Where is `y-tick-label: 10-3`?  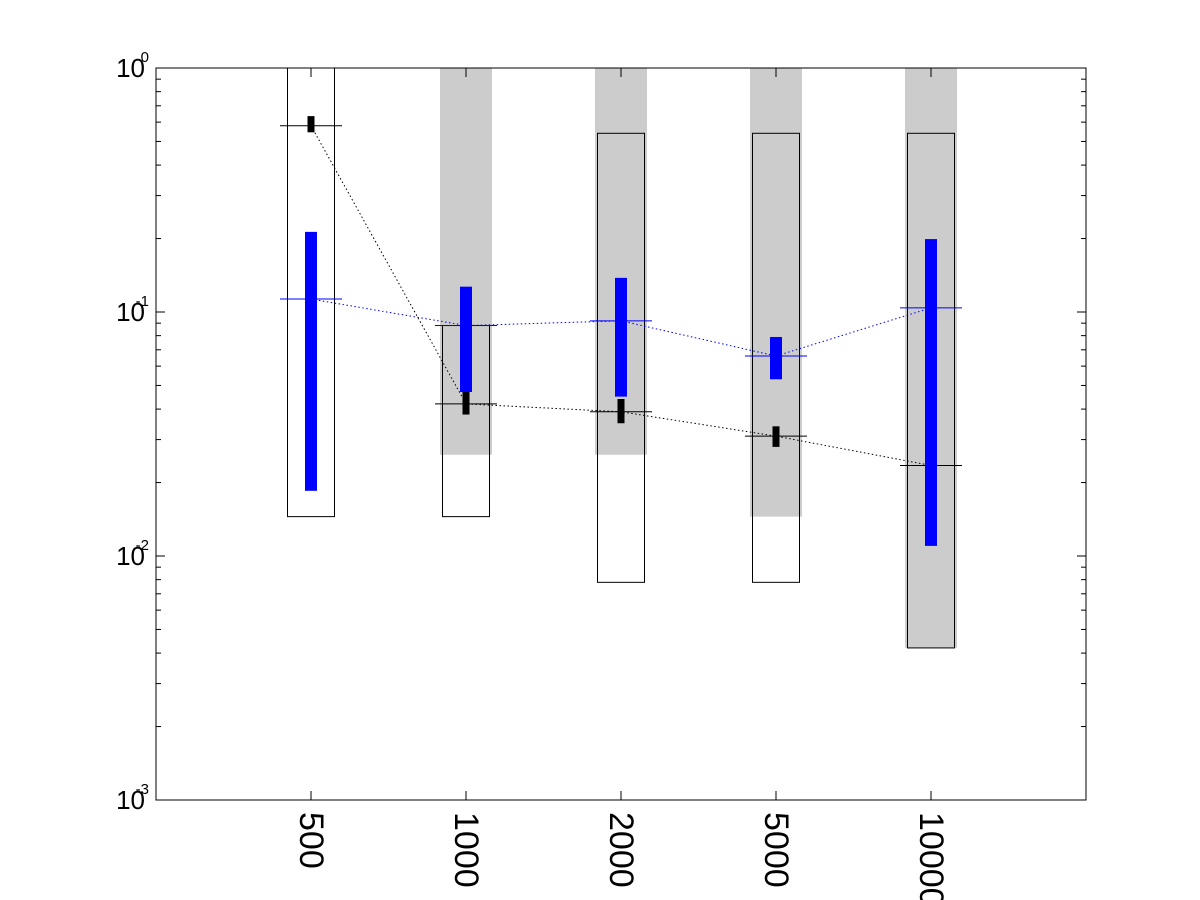 y-tick-label: 10-3 is located at coordinates (132, 798).